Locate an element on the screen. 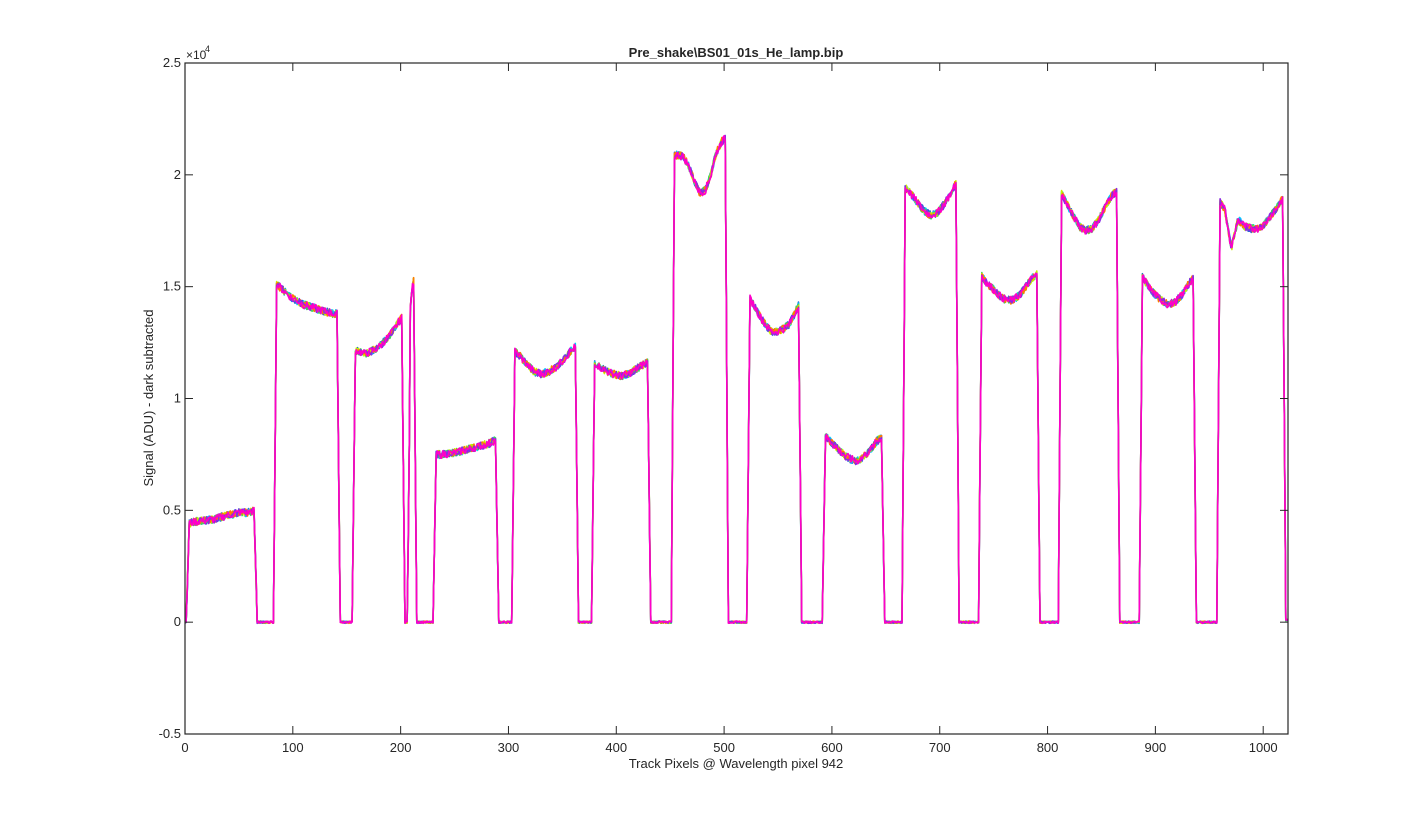 This screenshot has height=825, width=1425. x-tick-label: 900 is located at coordinates (1156, 747).